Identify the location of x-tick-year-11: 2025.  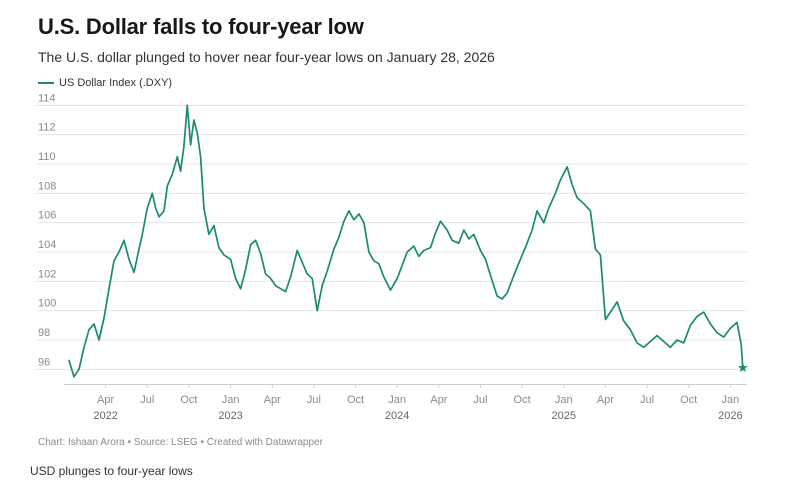
(564, 416).